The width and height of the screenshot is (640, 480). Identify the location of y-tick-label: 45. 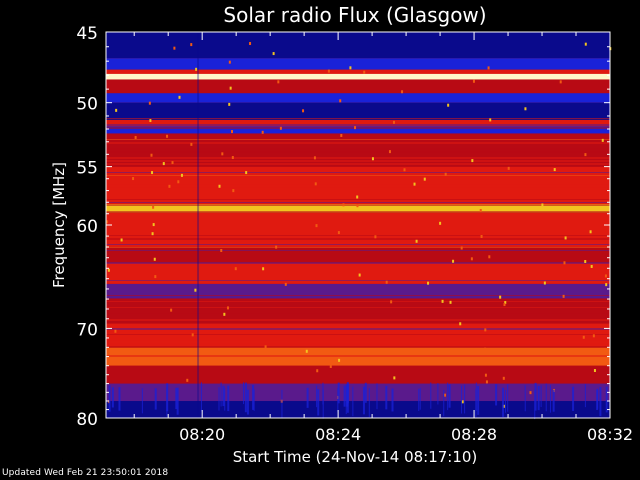
(87, 34).